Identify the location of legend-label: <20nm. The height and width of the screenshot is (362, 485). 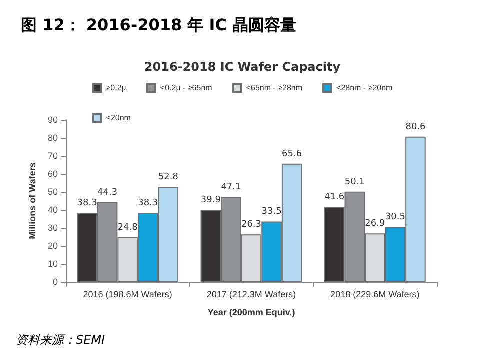
(119, 118).